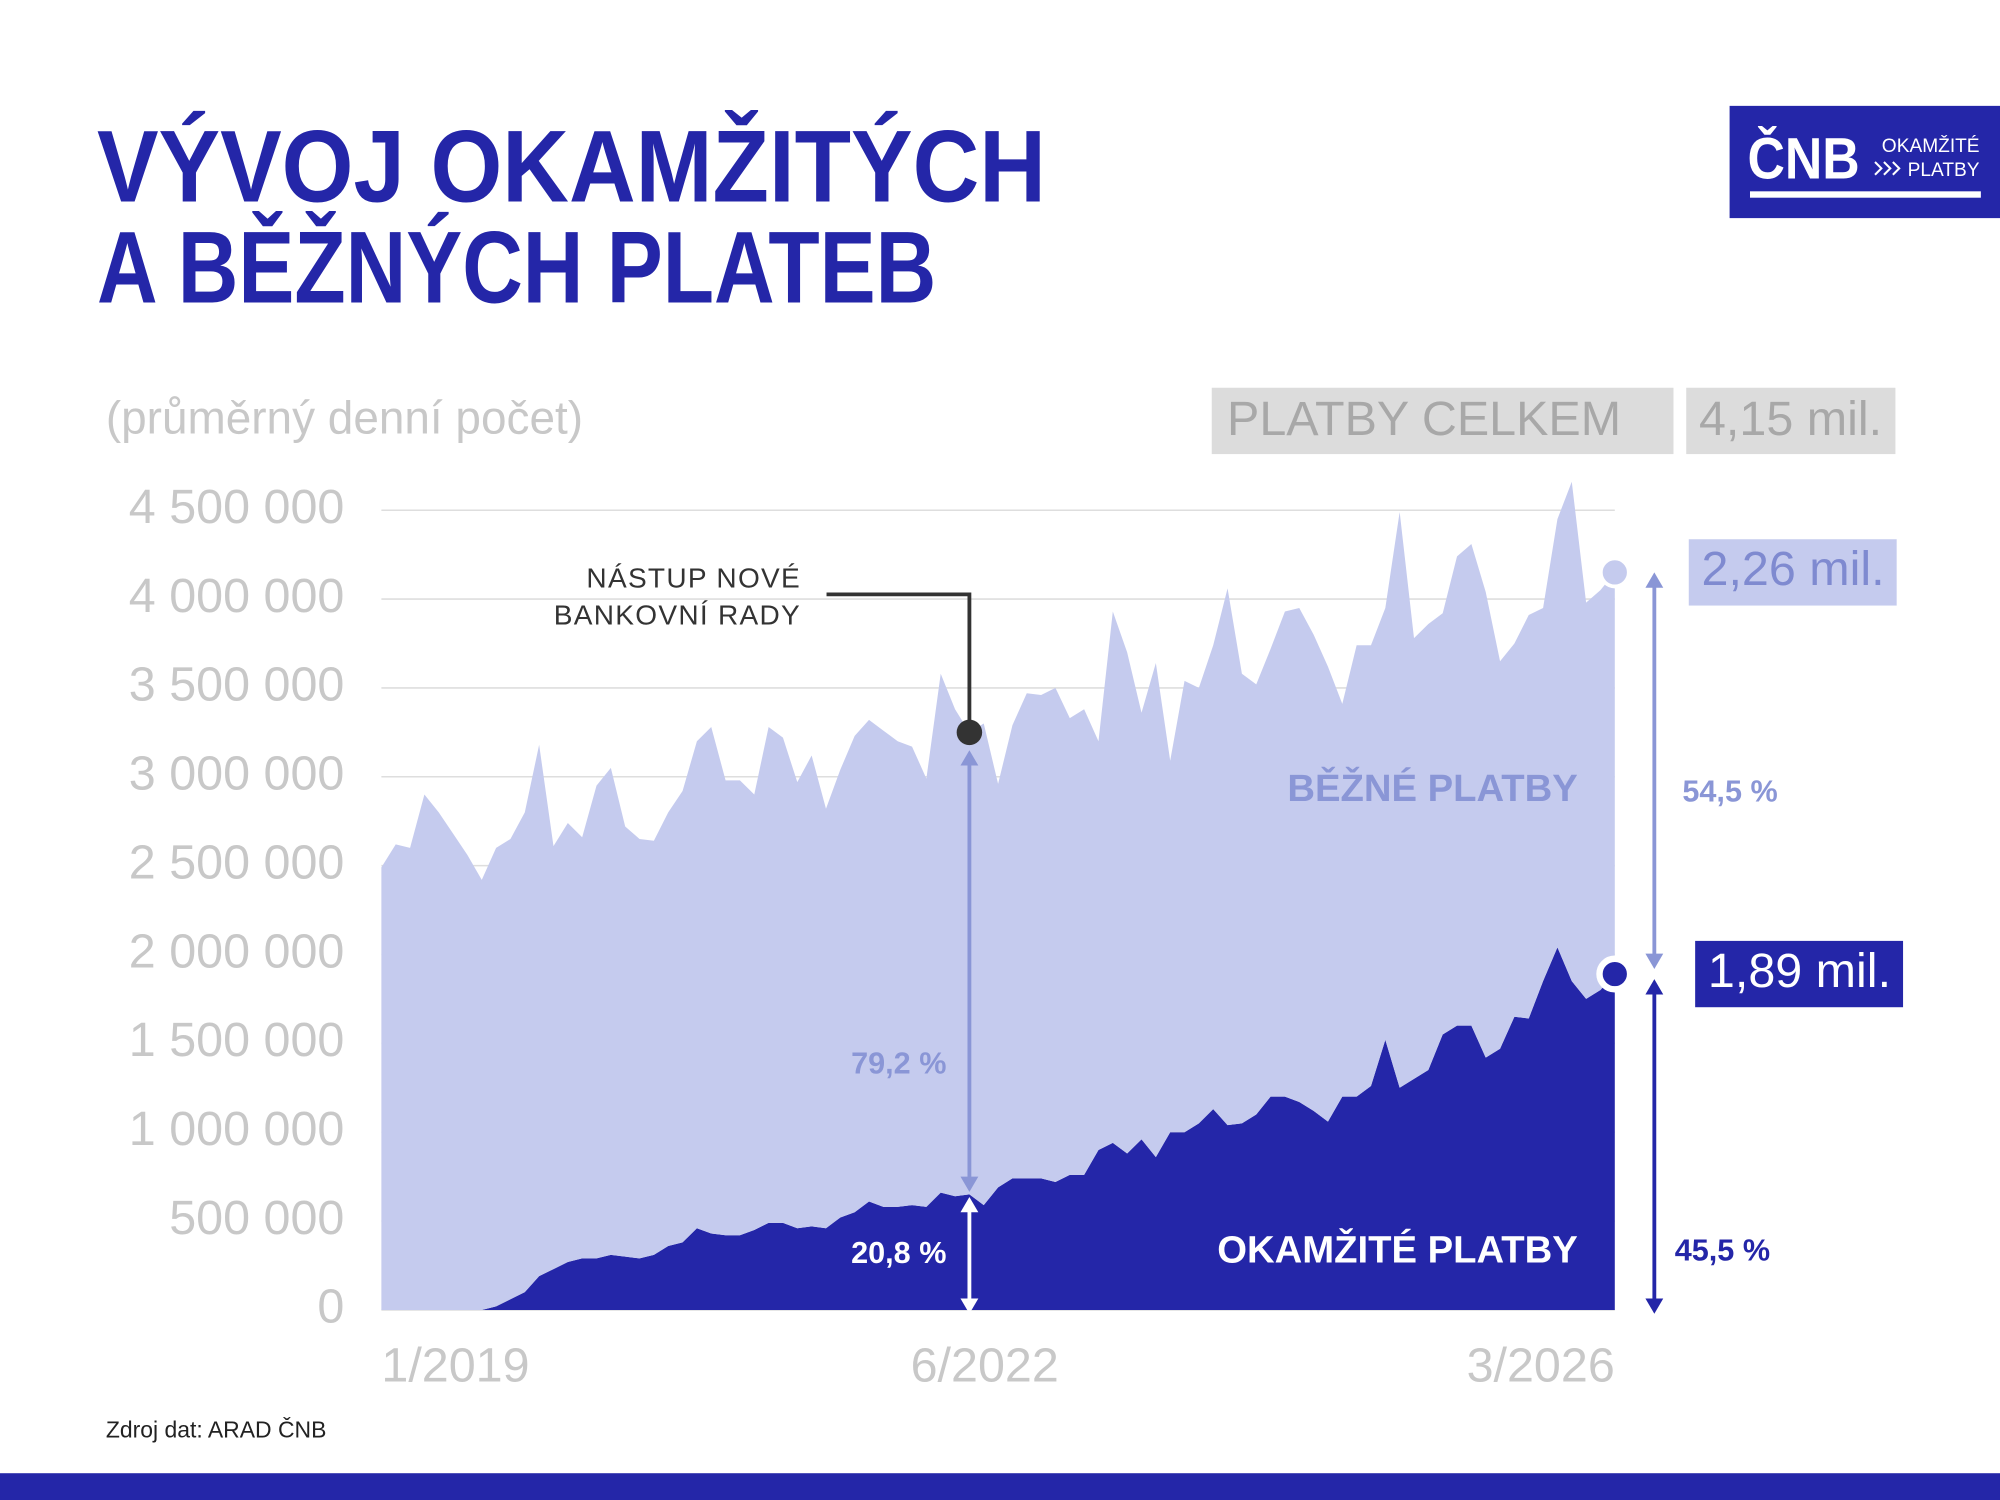  What do you see at coordinates (1424, 419) in the screenshot?
I see `total-label: PLATBY CELKEM` at bounding box center [1424, 419].